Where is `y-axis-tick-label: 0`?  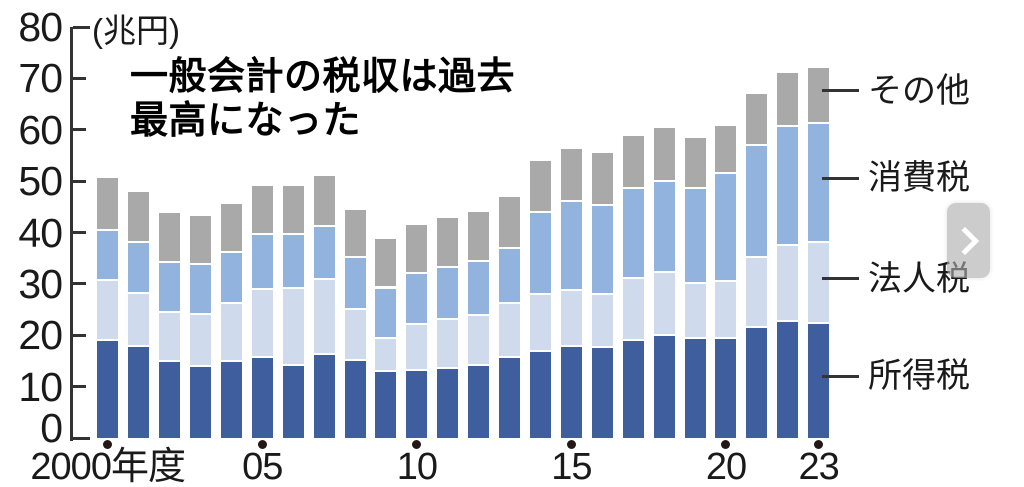 y-axis-tick-label: 0 is located at coordinates (51, 428).